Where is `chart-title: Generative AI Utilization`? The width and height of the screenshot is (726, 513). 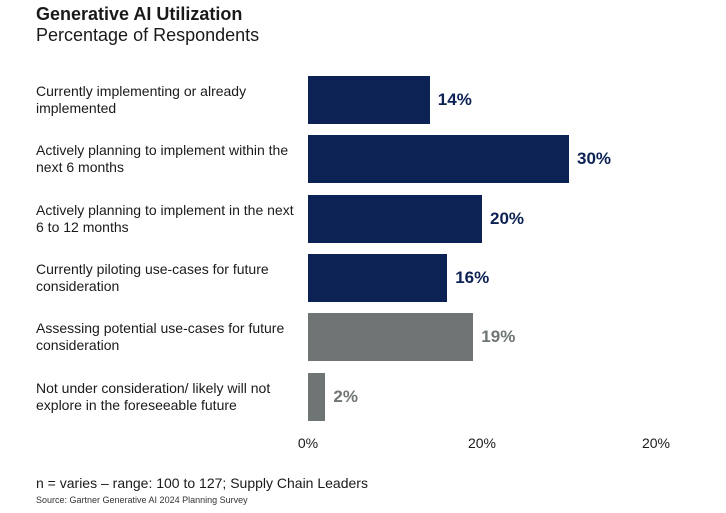 chart-title: Generative AI Utilization is located at coordinates (139, 14).